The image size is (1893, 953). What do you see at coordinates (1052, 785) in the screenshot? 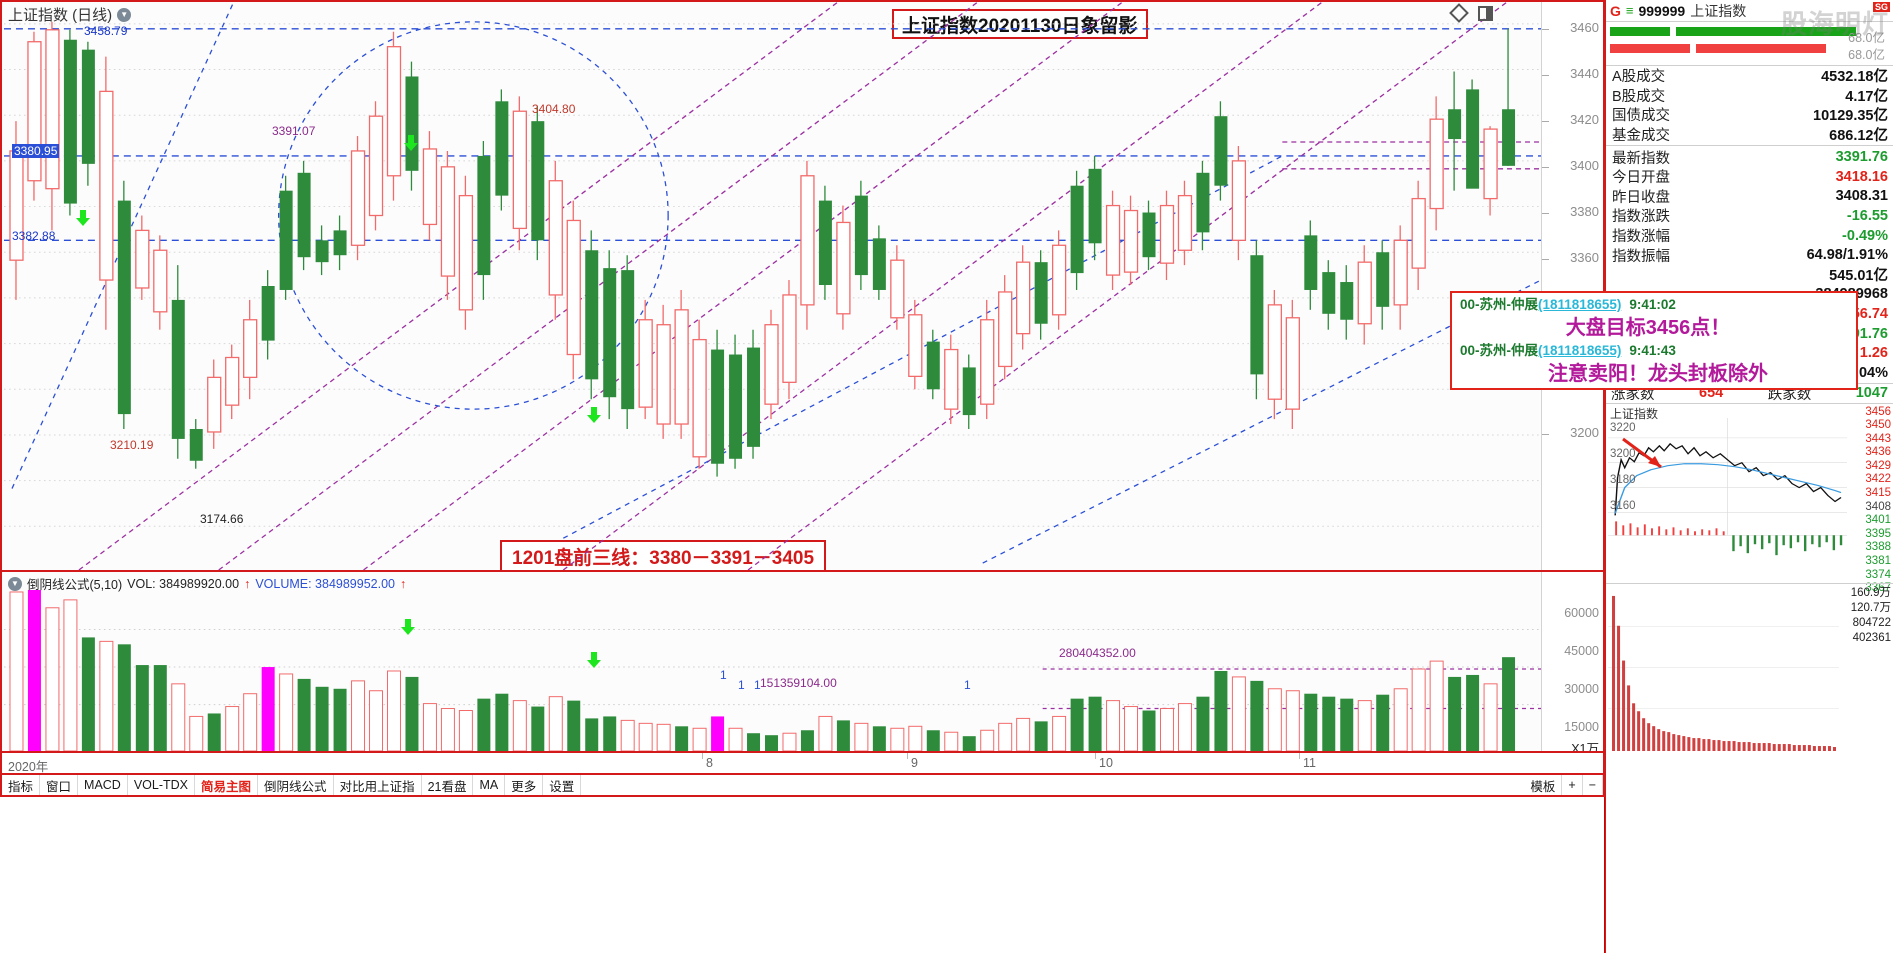
I see `toolbar-spacer` at bounding box center [1052, 785].